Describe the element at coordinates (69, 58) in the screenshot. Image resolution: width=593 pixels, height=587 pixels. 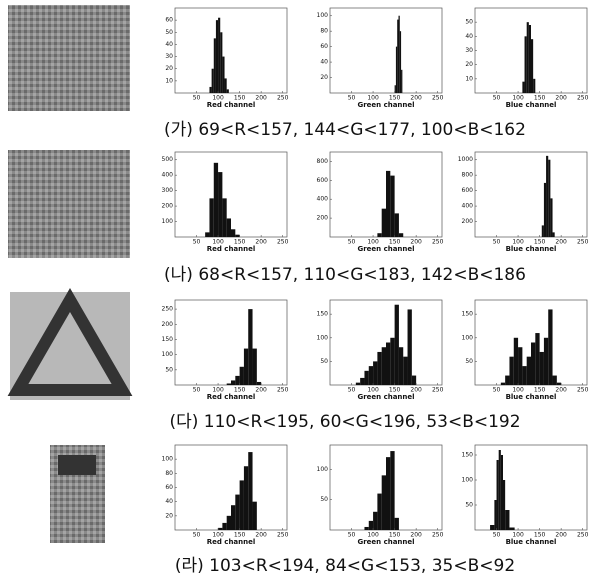
I see `thumbnail` at that location.